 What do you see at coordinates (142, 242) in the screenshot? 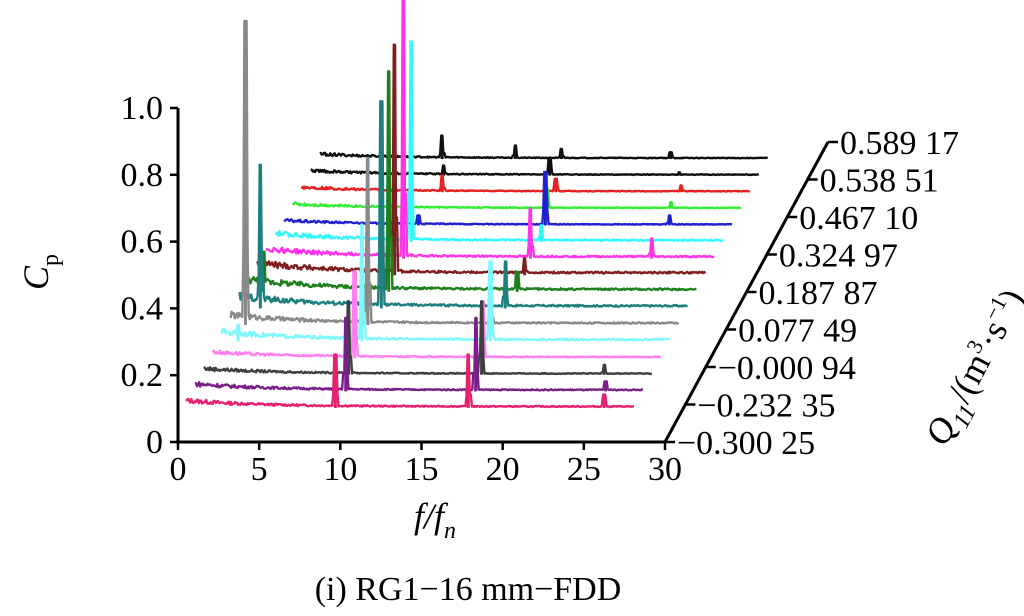
I see `y-tick-label-3: 0.6` at bounding box center [142, 242].